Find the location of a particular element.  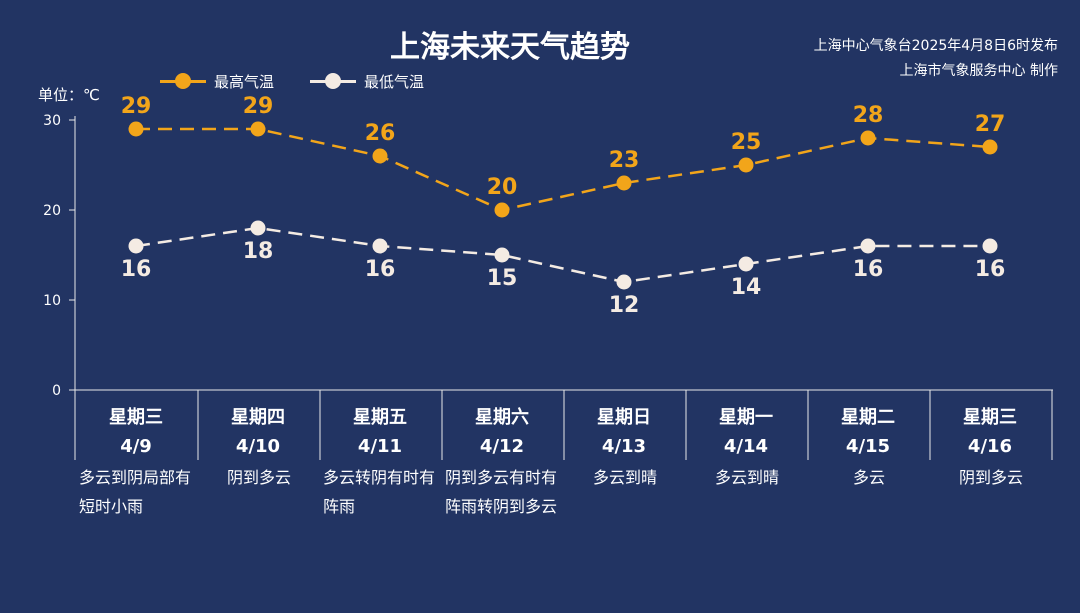

line-high-series is located at coordinates (563, 169).